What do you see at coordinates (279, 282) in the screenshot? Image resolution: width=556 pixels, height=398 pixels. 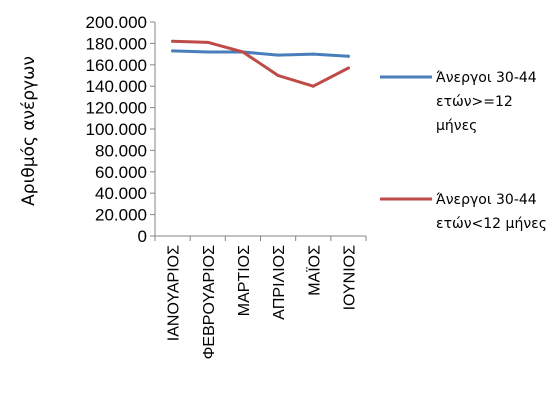 I see `x-tick-label-3: ΑΠΡΙΛΙΟΣ` at bounding box center [279, 282].